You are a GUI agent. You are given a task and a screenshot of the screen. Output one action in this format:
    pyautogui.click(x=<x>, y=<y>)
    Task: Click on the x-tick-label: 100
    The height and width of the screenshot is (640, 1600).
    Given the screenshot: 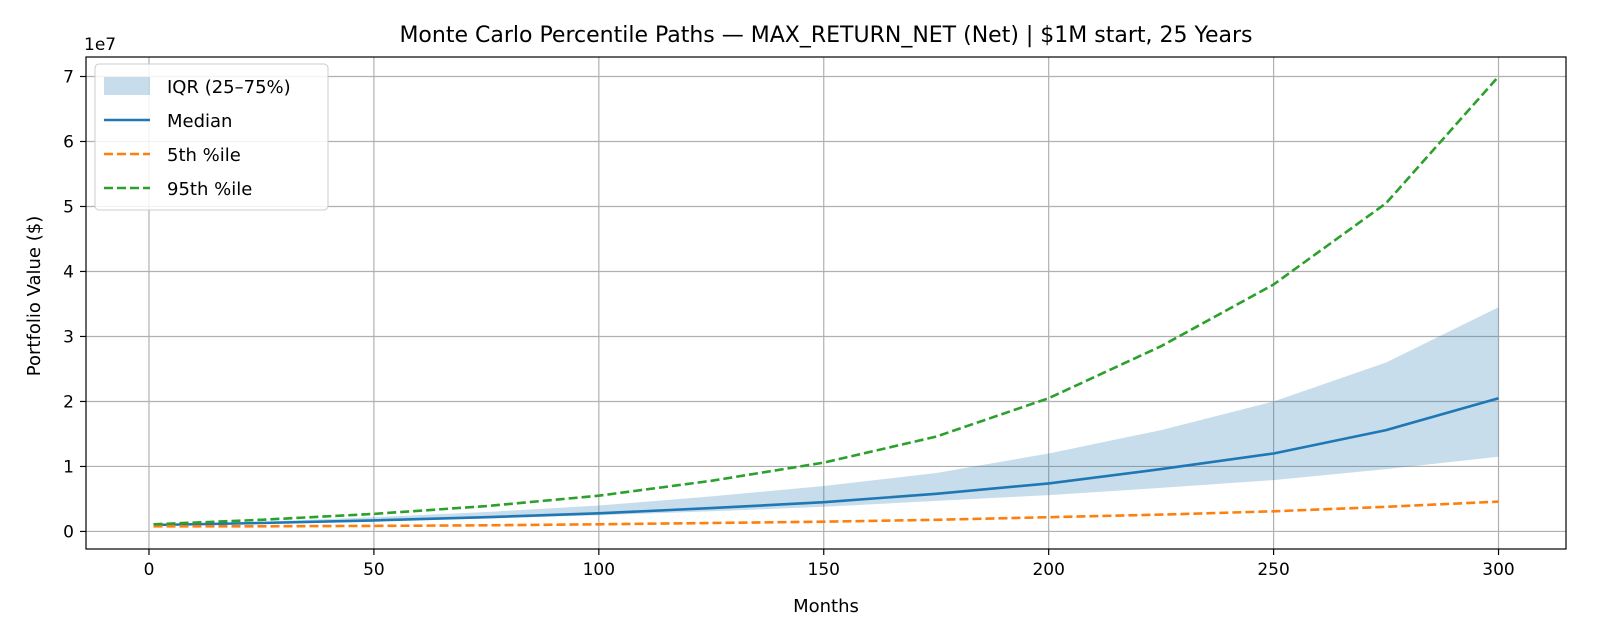 What is the action you would take?
    pyautogui.click(x=599, y=570)
    